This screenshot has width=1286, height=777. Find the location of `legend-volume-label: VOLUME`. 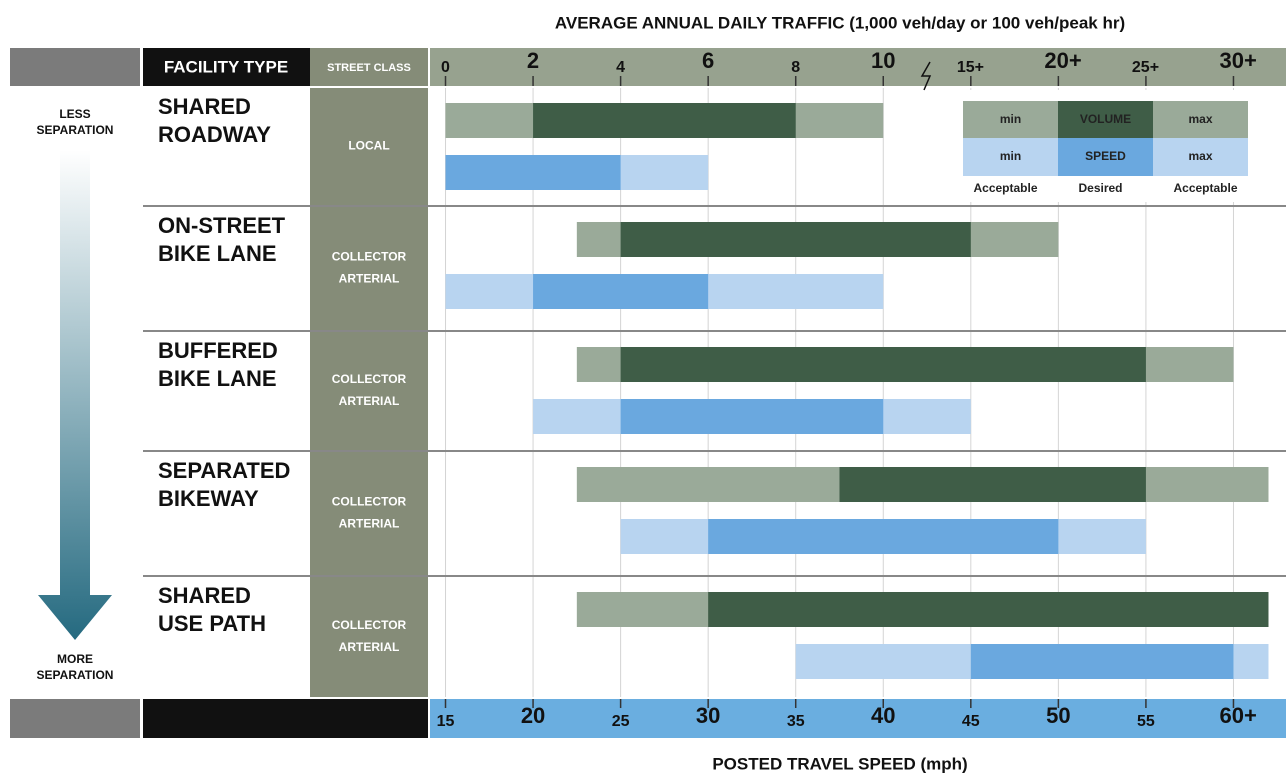

legend-volume-label: VOLUME is located at coordinates (1105, 119).